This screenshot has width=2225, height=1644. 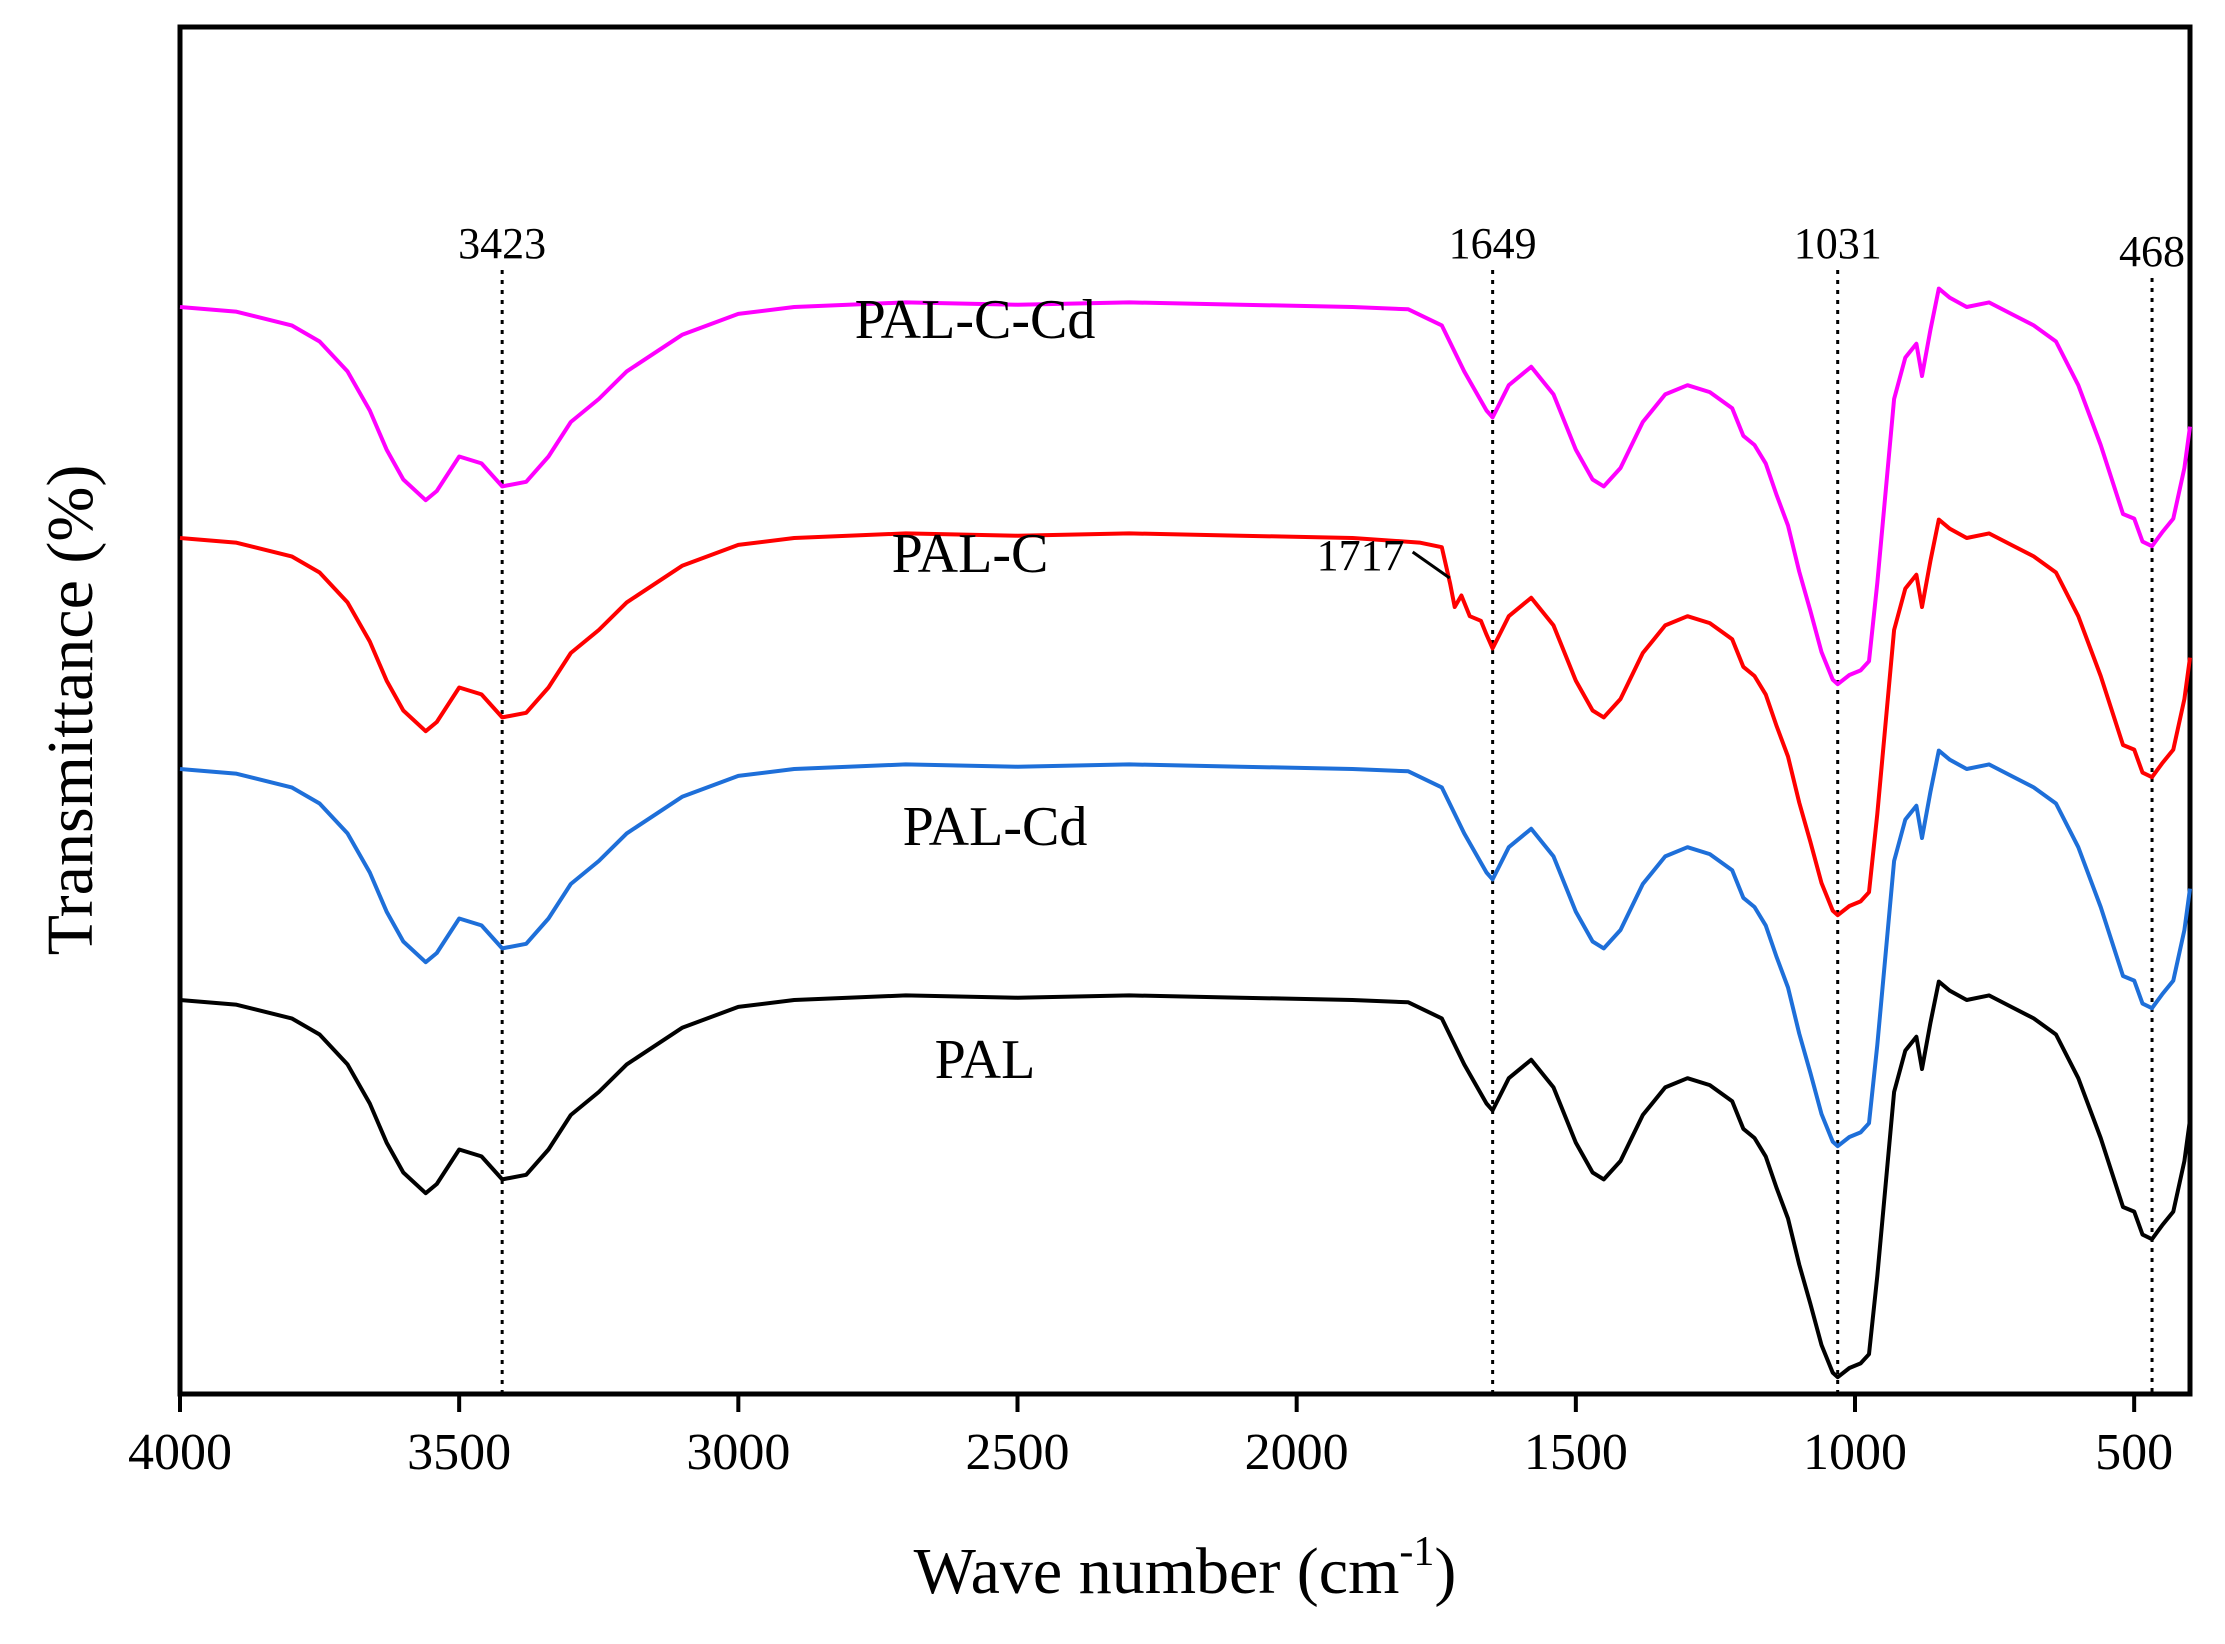 I want to click on x-tick-label-4000: 4000, so click(x=180, y=1452).